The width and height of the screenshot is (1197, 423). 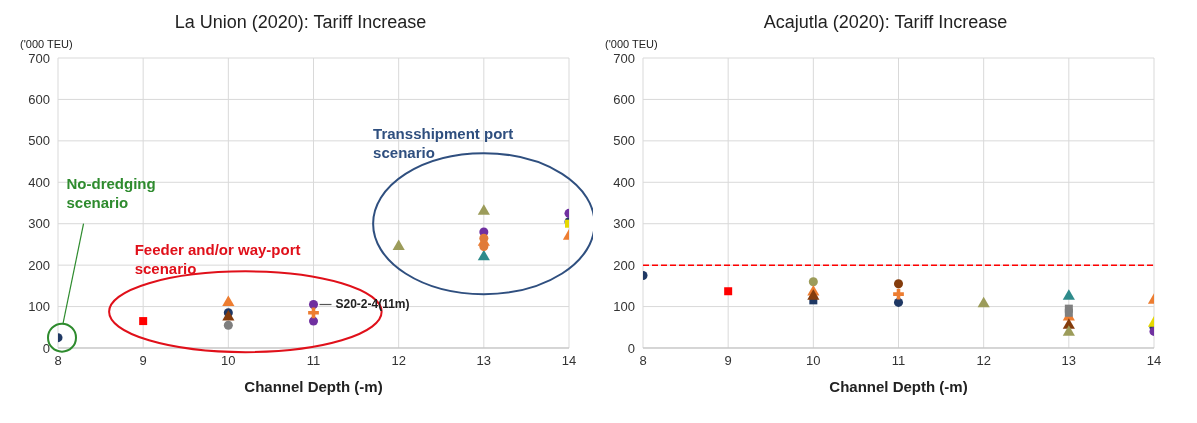 I want to click on annotation: Transshipment port scenario, so click(x=444, y=143).